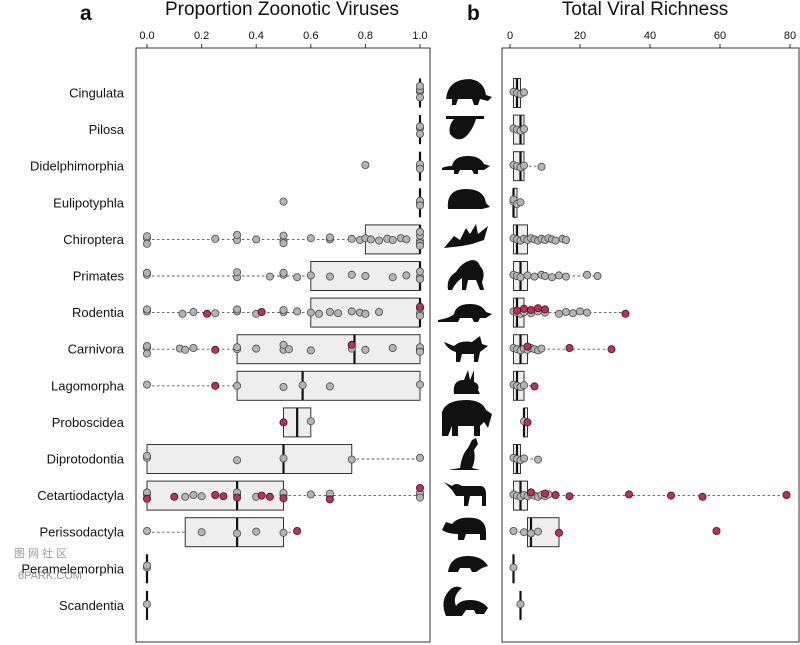 The image size is (800, 645). I want to click on boxplot-cingulata, so click(419, 93).